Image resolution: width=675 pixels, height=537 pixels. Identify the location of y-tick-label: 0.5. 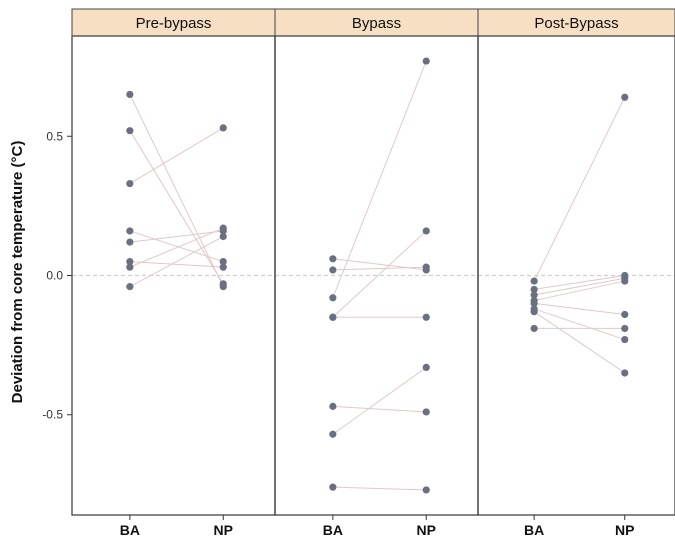
(54, 136).